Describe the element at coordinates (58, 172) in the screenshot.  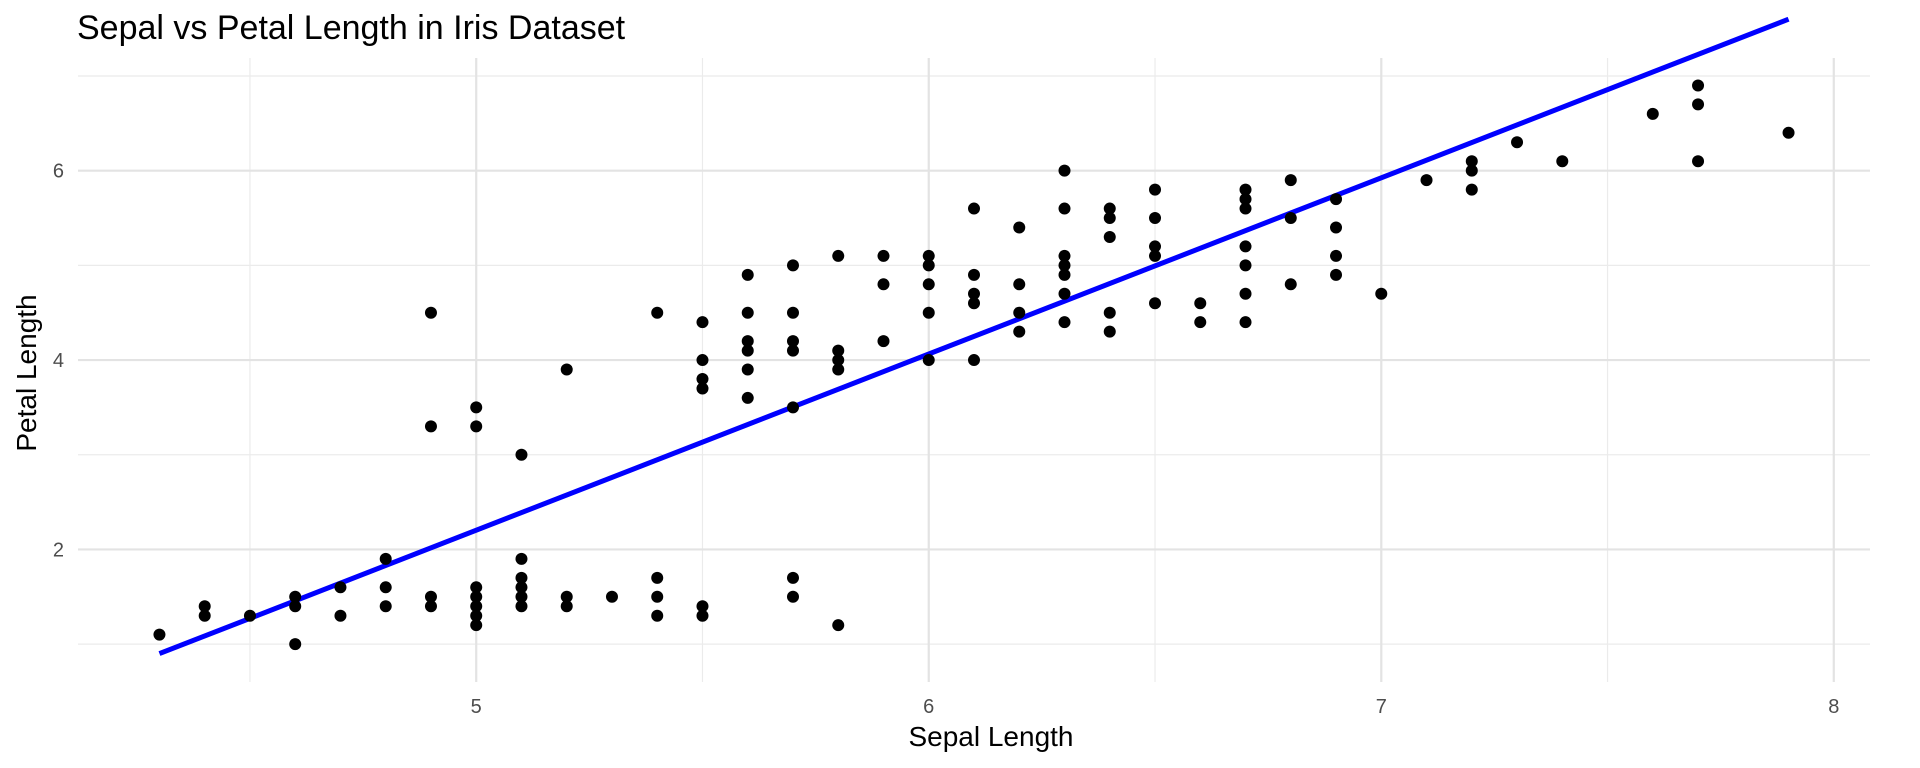
I see `y-tick-label: 6` at that location.